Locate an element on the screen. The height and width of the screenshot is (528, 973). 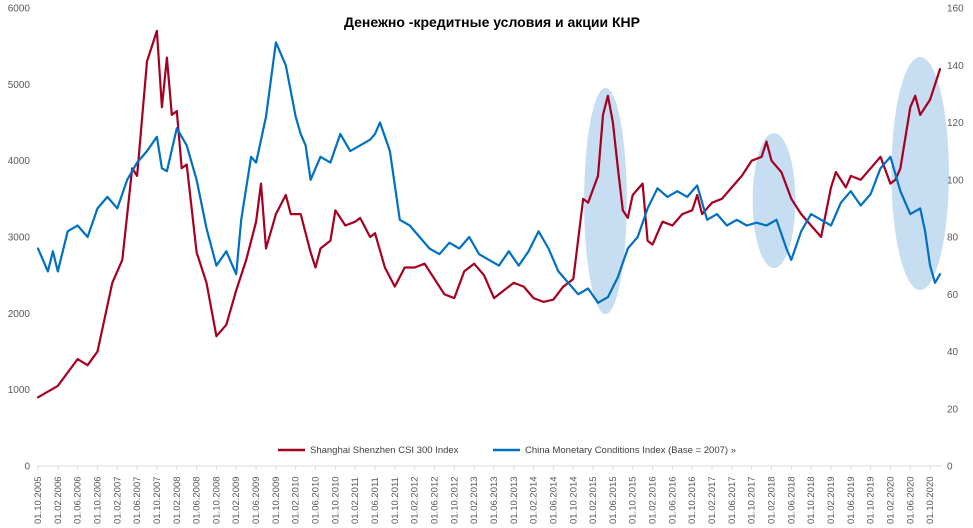
x-tick-label: 01.06.2017 is located at coordinates (732, 500).